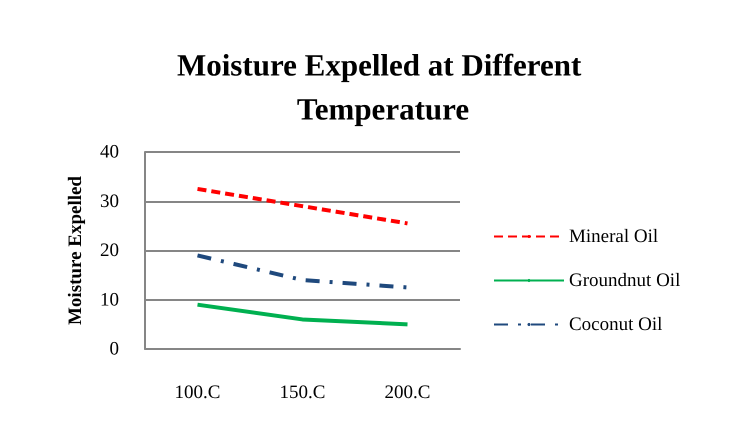  Describe the element at coordinates (109, 250) in the screenshot. I see `y-tick-label: 20` at that location.